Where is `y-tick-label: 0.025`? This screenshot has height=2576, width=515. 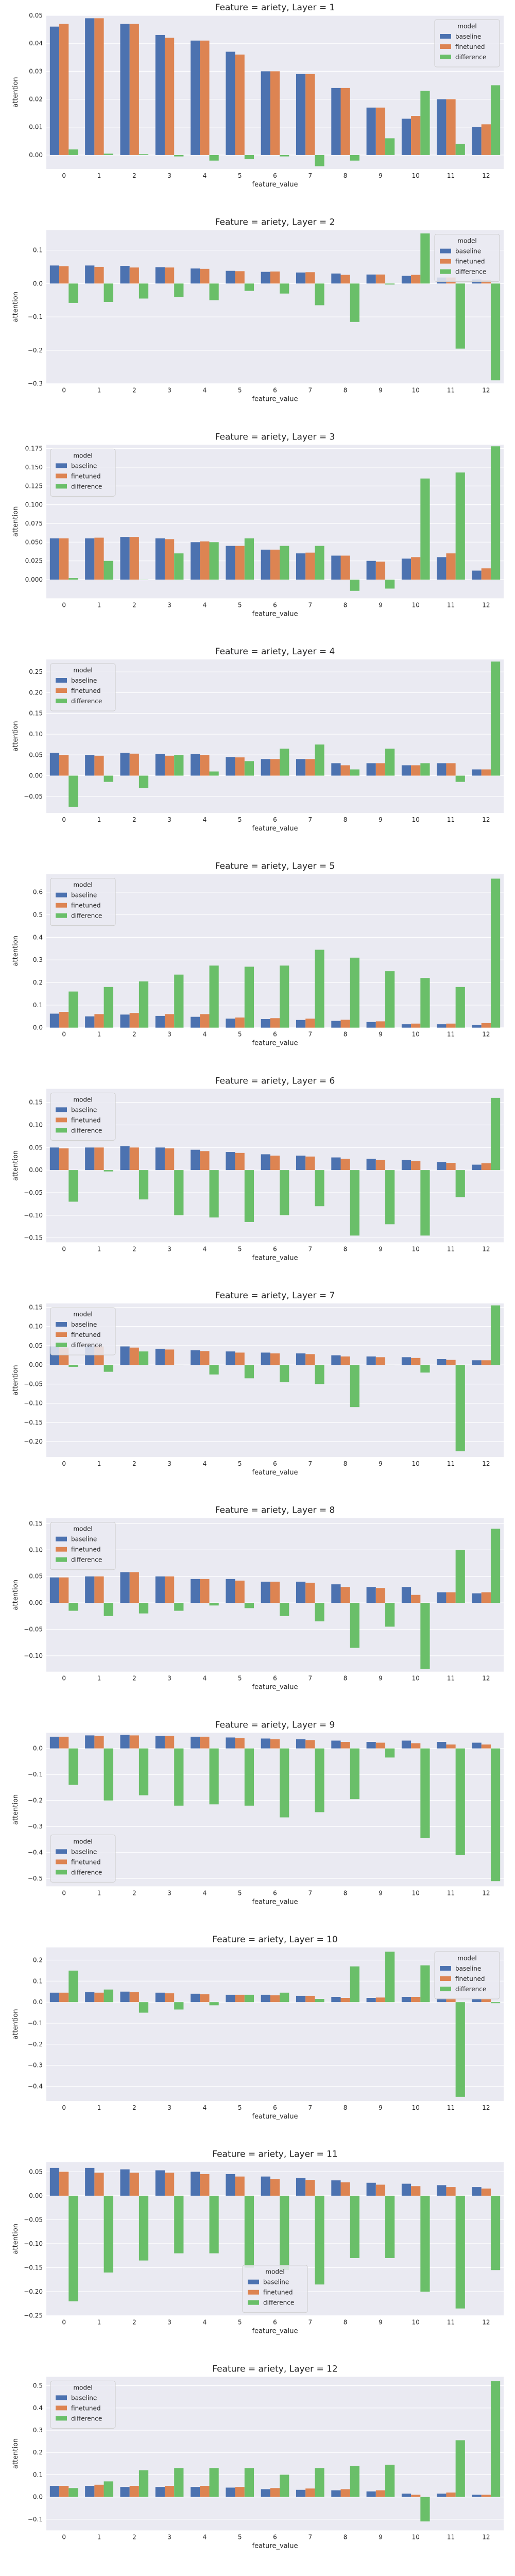 y-tick-label: 0.025 is located at coordinates (34, 561).